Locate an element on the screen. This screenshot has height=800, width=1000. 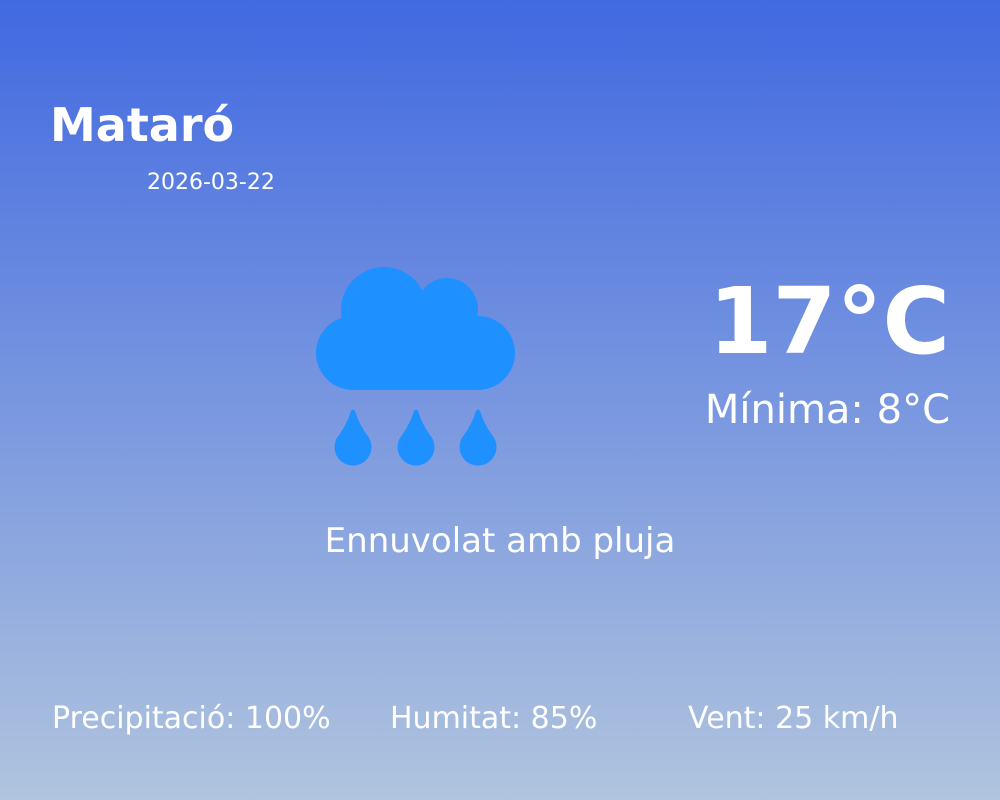
humidity-stat: Humitat: 85% is located at coordinates (494, 718).